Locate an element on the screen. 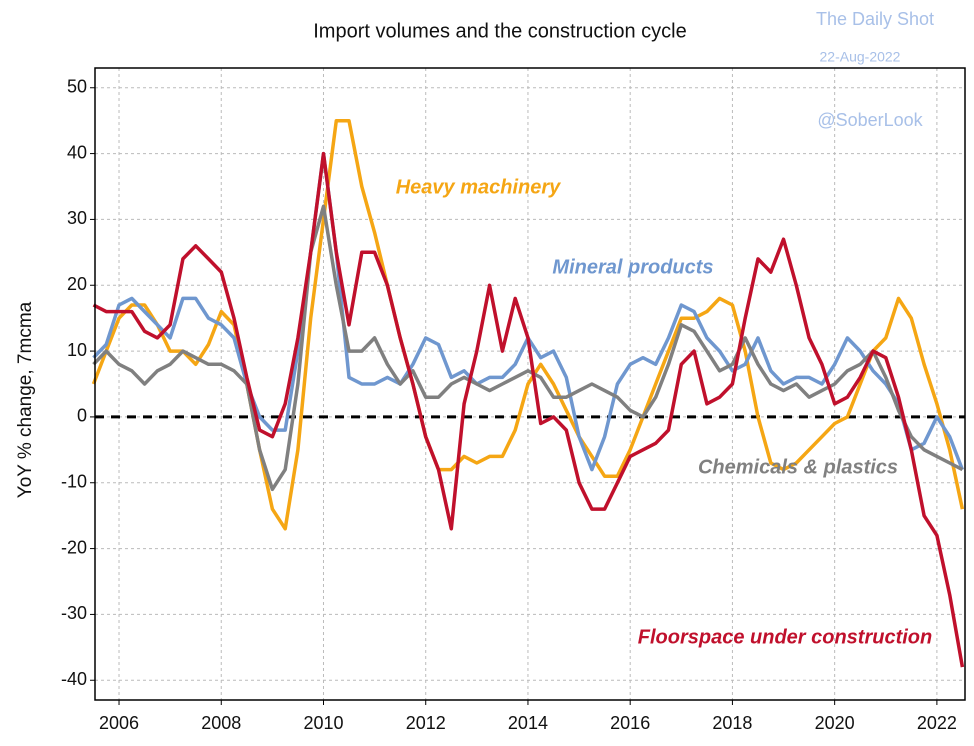 Image resolution: width=974 pixels, height=746 pixels. x-tick-label: 2020 is located at coordinates (835, 723).